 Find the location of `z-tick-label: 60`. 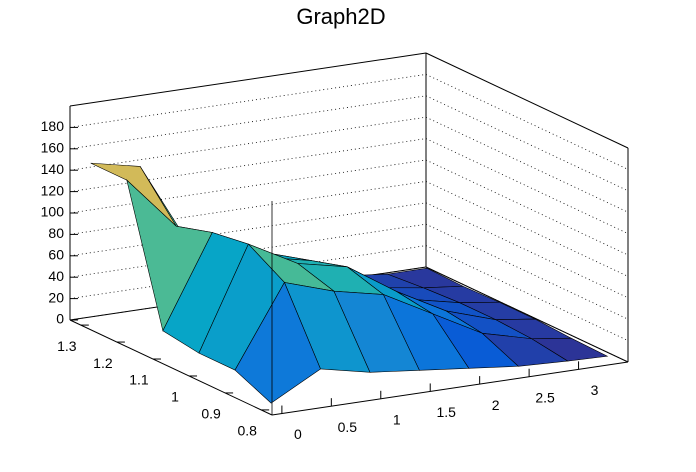

z-tick-label: 60 is located at coordinates (56, 255).